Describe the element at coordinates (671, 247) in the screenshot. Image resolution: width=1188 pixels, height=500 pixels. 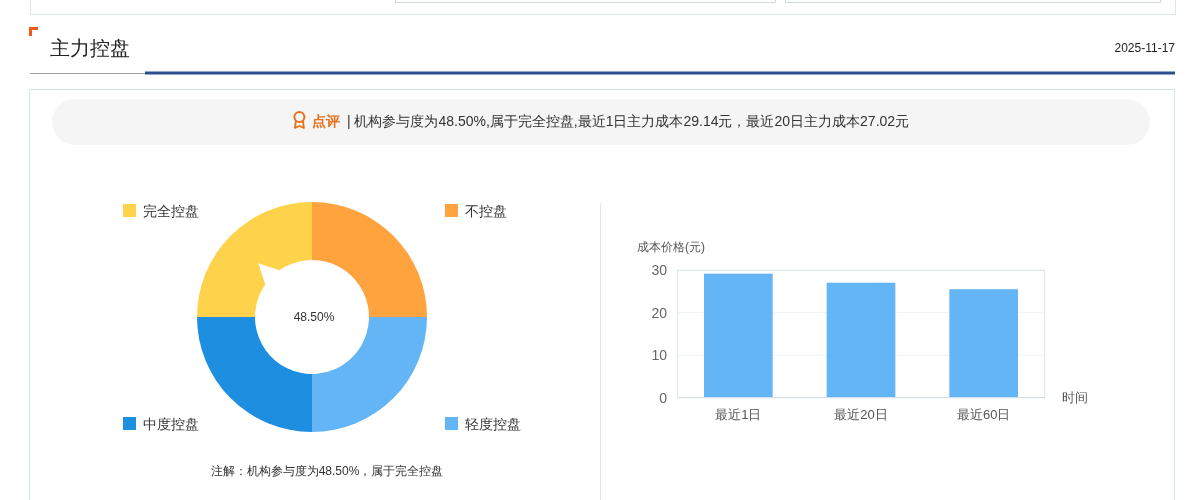
I see `y-axis-title: 成本价格(元)` at that location.